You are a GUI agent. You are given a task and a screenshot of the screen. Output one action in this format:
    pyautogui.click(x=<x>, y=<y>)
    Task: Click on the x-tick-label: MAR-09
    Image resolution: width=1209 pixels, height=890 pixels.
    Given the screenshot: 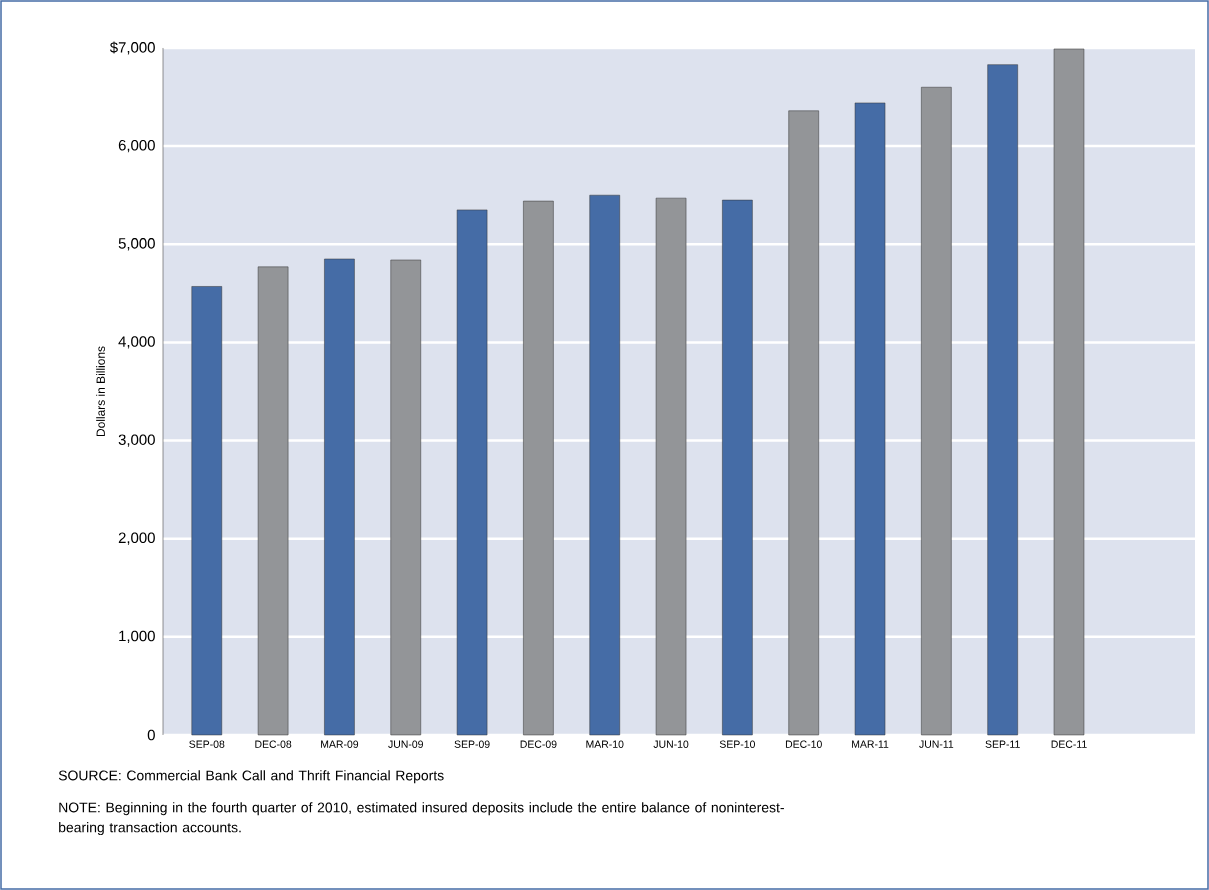 What is the action you would take?
    pyautogui.click(x=340, y=744)
    